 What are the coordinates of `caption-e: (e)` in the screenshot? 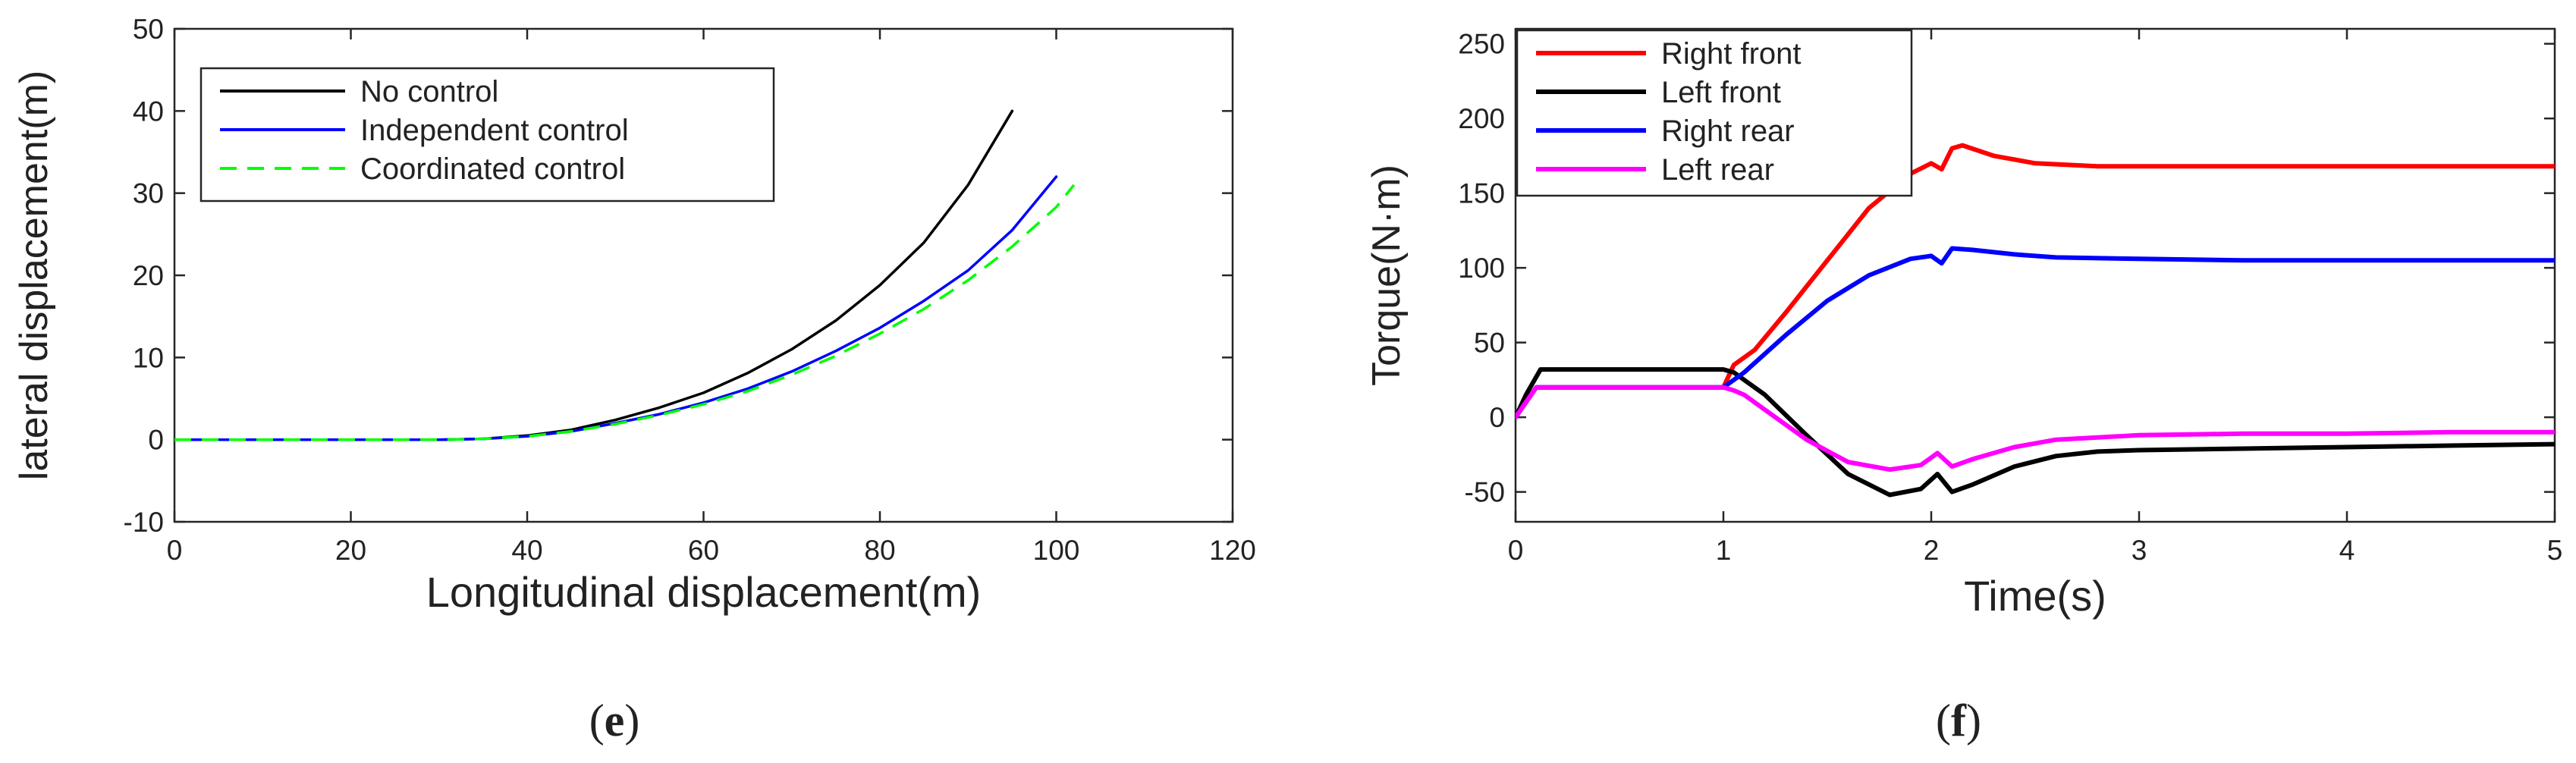 It's located at (614, 720).